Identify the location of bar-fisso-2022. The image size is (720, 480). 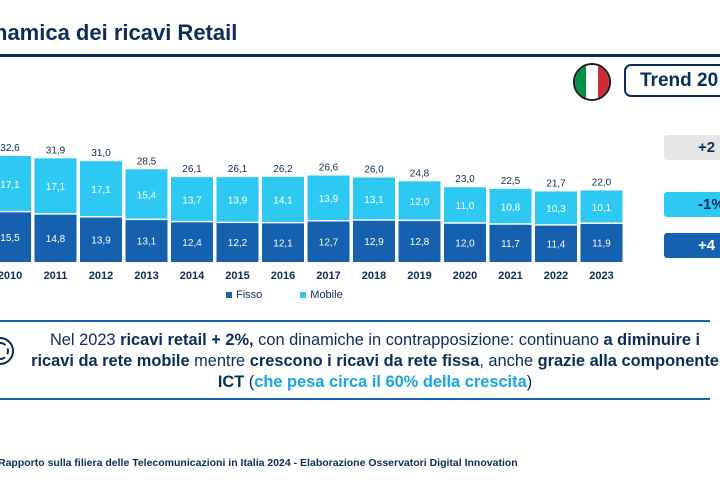
(556, 243).